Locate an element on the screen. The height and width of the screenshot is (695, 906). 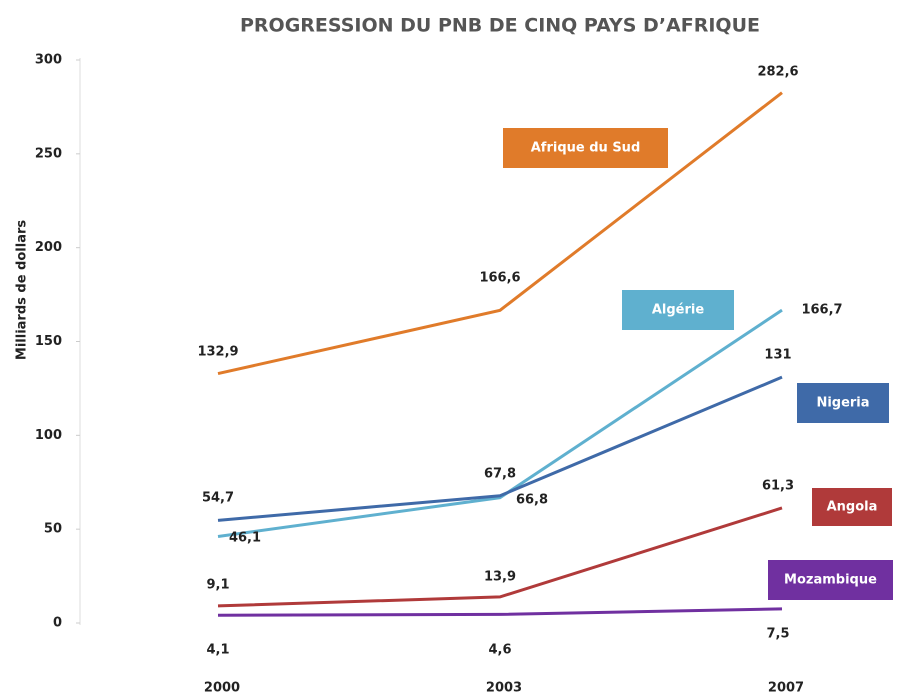
y-tick-label: 50 is located at coordinates (53, 529).